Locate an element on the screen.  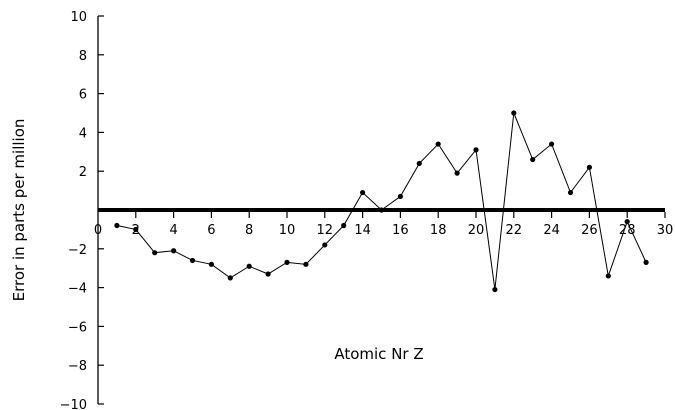
y-tick-label: 8 is located at coordinates (83, 56).